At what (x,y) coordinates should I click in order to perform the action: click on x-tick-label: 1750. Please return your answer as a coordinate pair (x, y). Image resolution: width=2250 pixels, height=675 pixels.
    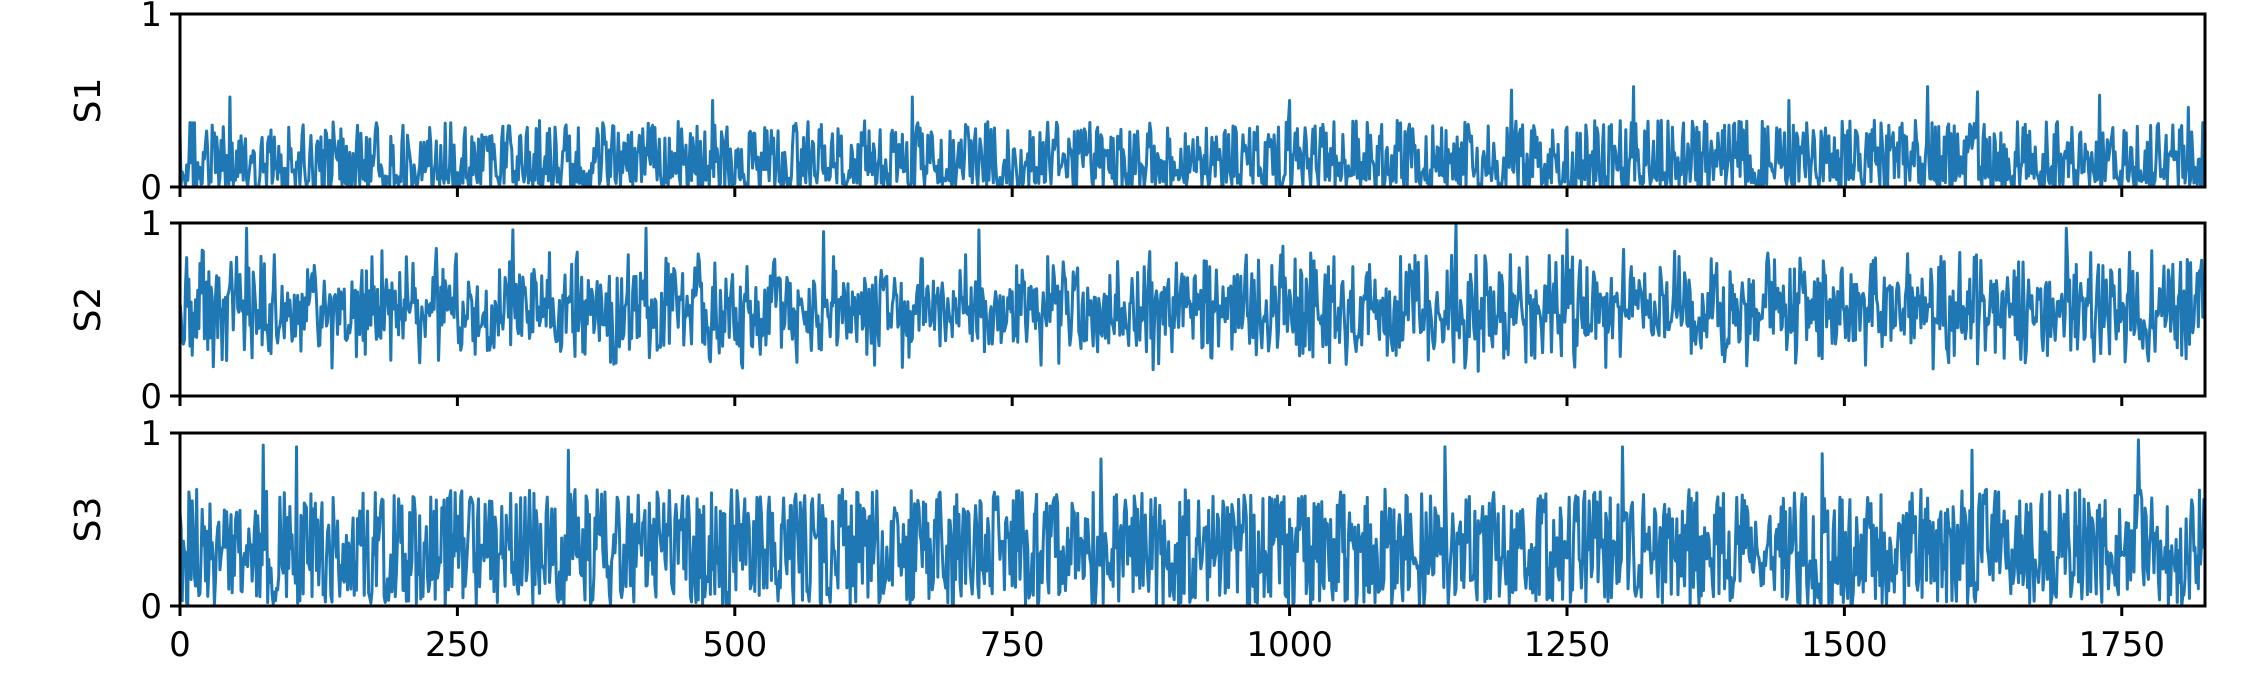
    Looking at the image, I should click on (2122, 645).